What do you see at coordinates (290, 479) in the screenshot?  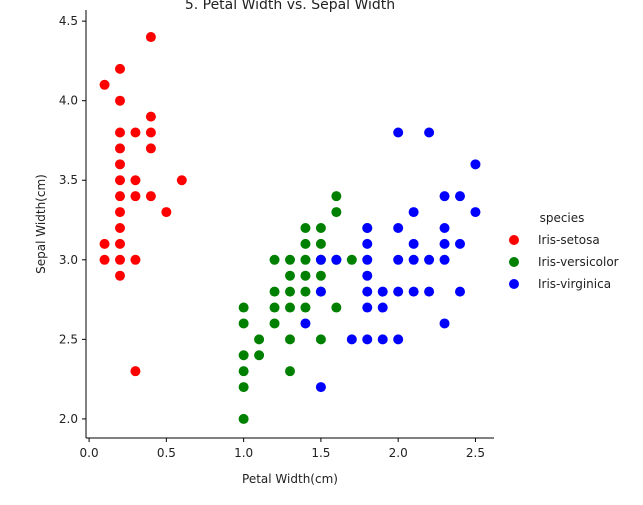 I see `x-axis-label: Petal Width(cm)` at bounding box center [290, 479].